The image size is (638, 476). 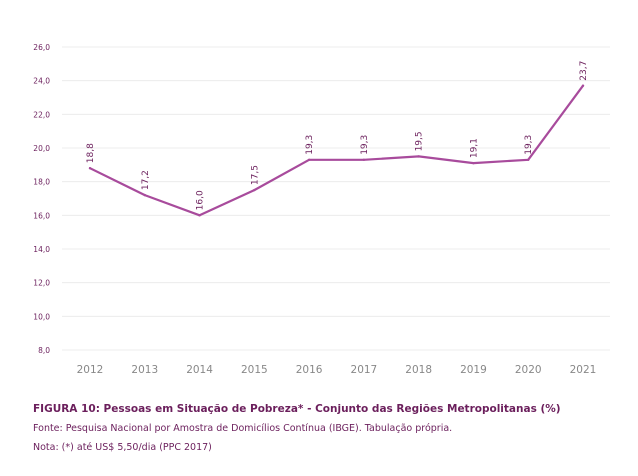 What do you see at coordinates (90, 370) in the screenshot?
I see `x-tick-label: 2012` at bounding box center [90, 370].